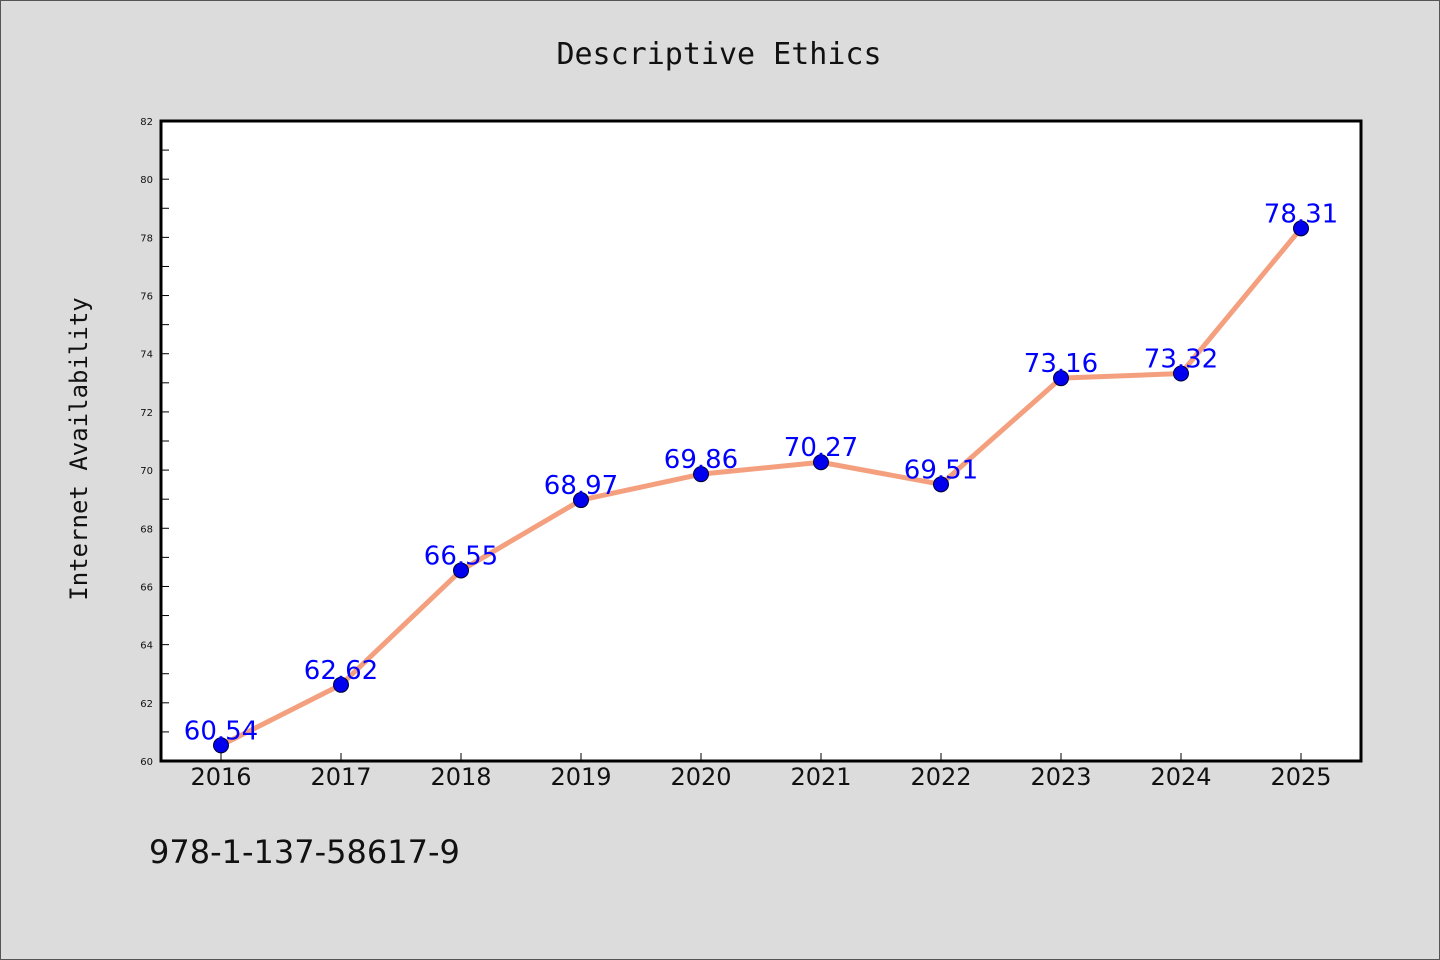 This screenshot has width=1440, height=960. Describe the element at coordinates (146, 355) in the screenshot. I see `y-tick-label: 74` at that location.